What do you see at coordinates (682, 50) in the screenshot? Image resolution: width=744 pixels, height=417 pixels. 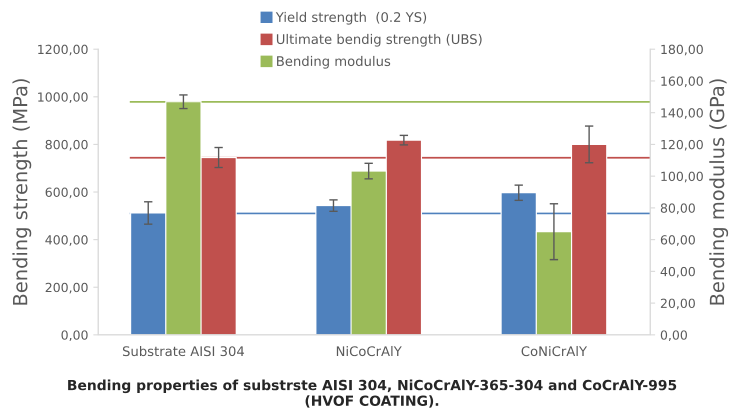 I see `y2-tick-label: 180,00` at bounding box center [682, 50].